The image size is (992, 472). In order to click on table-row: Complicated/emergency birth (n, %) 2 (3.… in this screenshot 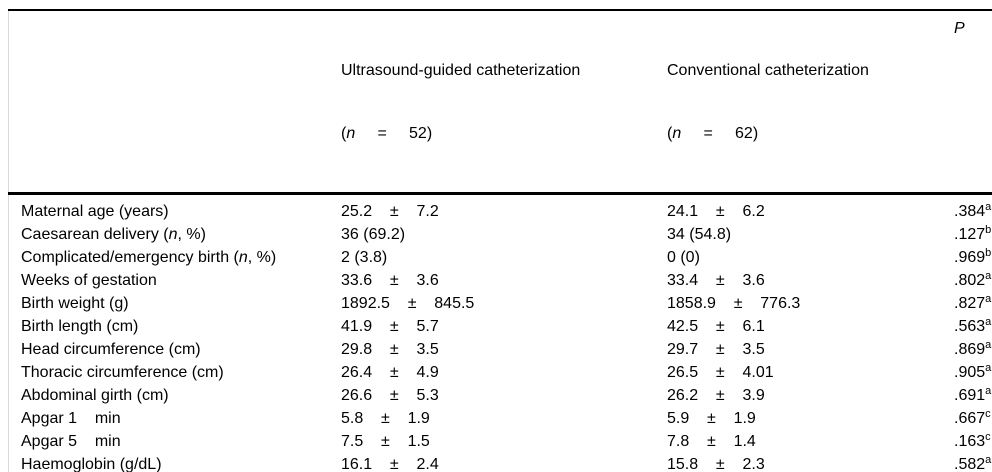, I will do `click(500, 257)`.